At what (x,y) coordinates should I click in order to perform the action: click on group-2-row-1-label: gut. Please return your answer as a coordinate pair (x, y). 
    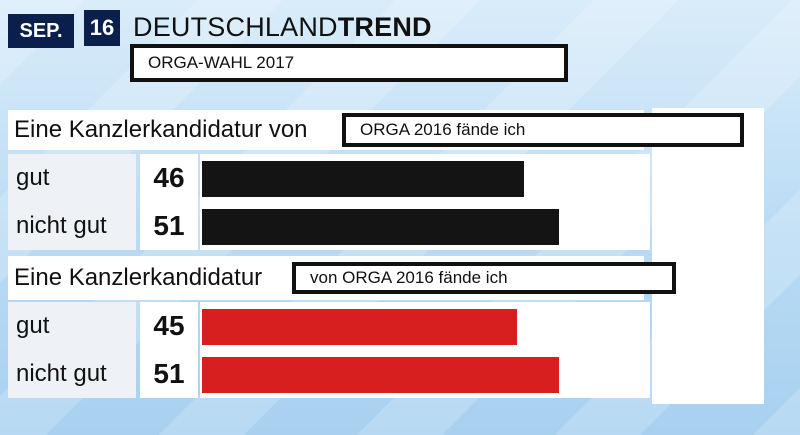
    Looking at the image, I should click on (72, 326).